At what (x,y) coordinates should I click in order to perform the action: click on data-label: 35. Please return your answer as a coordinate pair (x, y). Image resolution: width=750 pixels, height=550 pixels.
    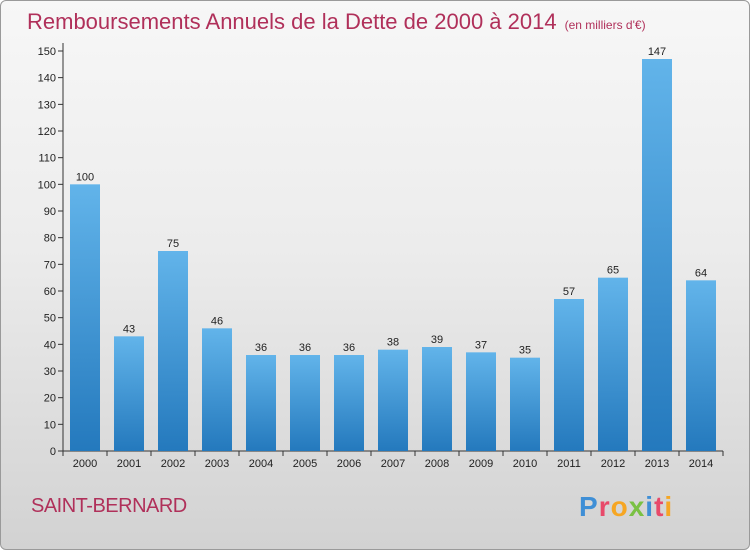
    Looking at the image, I should click on (525, 351).